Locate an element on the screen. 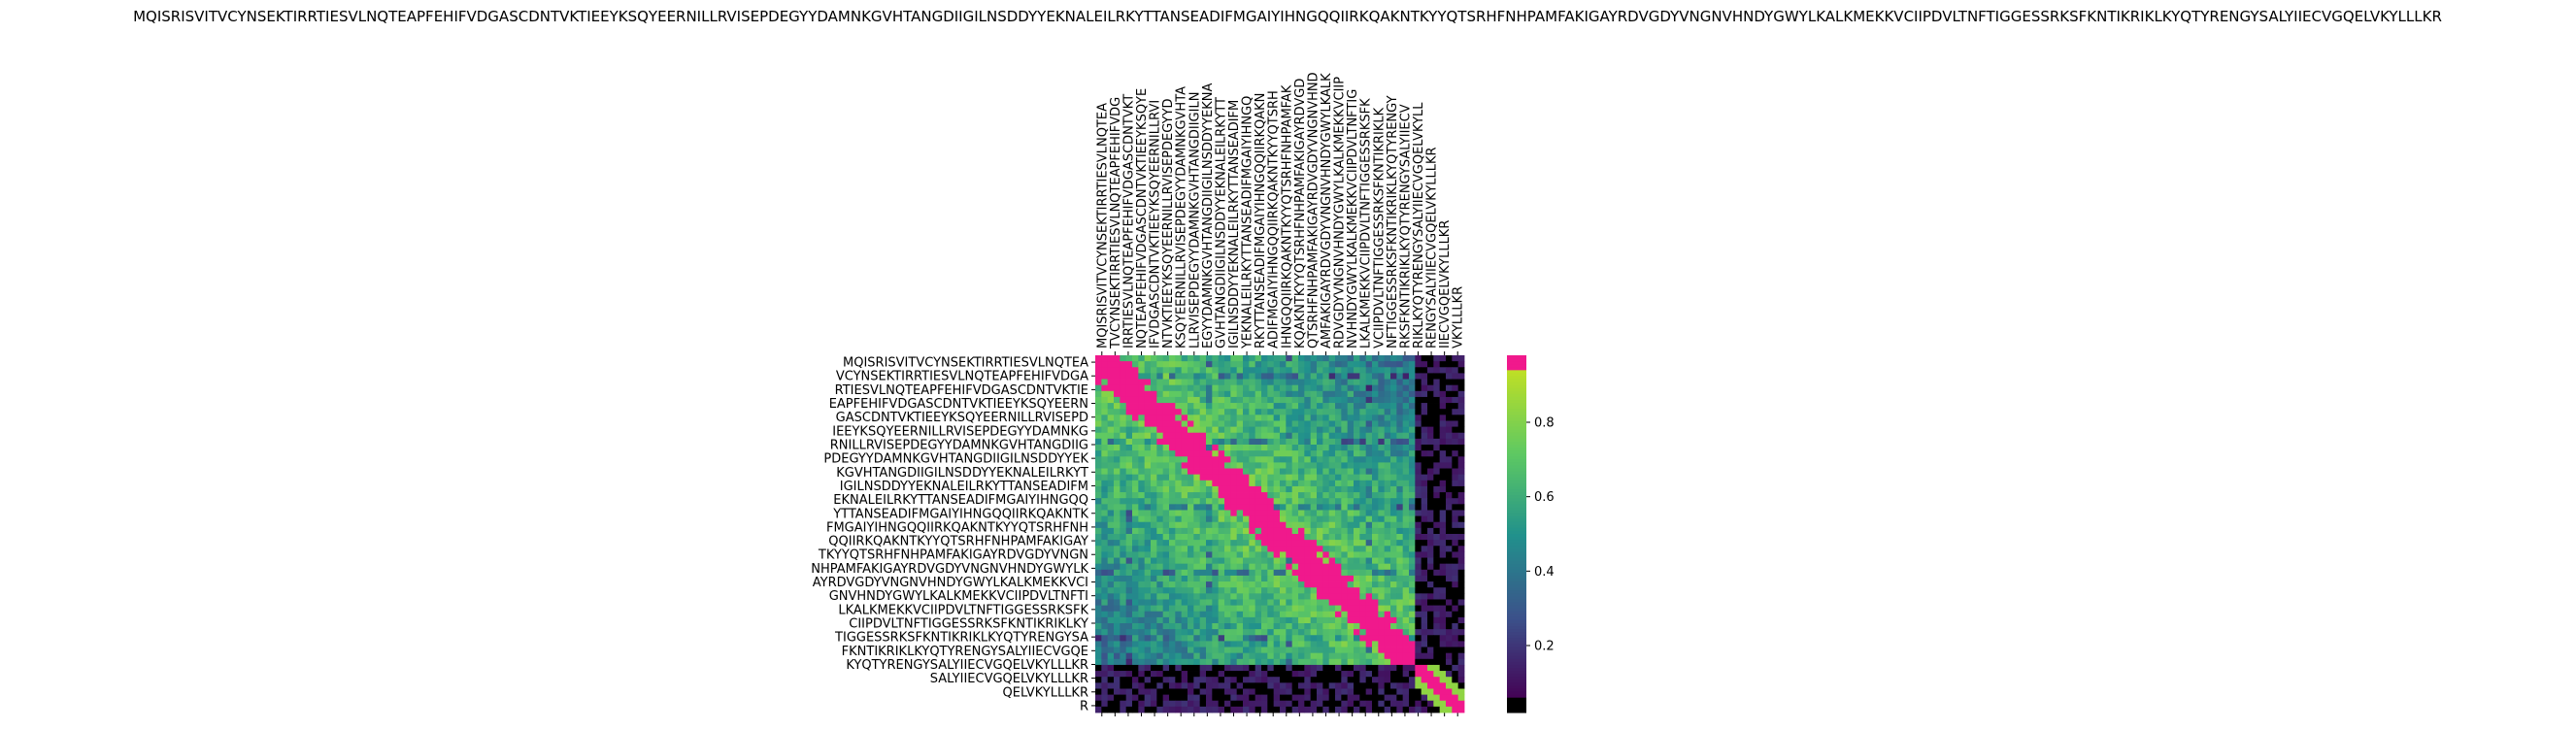 The image size is (2576, 730). y-tick-label: CIIPDVLTNFTIGGESSRKSFKNTIKRIKLKY is located at coordinates (969, 624).